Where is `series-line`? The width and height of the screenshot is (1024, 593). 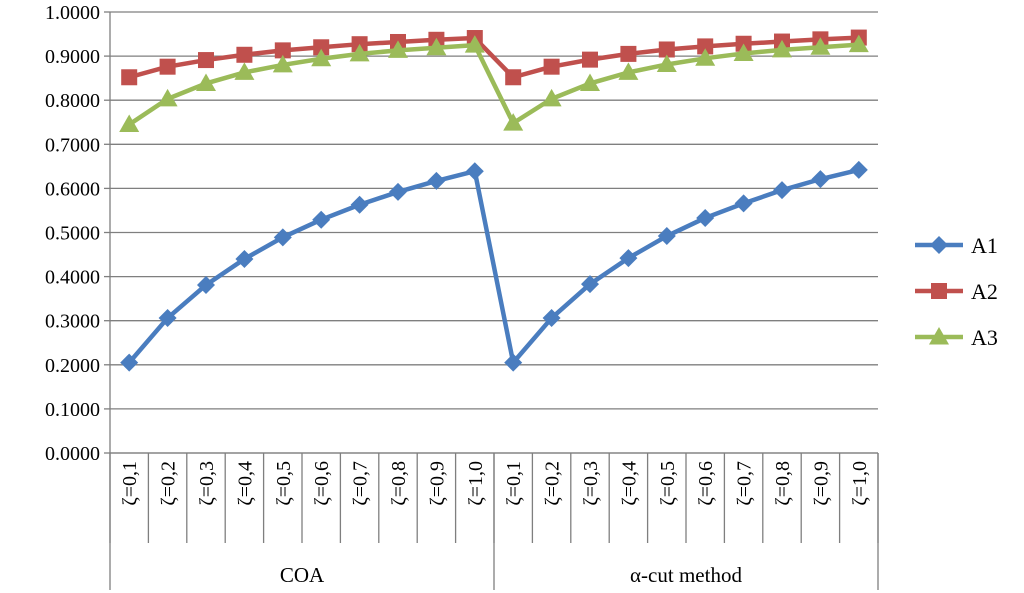 series-line is located at coordinates (493, 84).